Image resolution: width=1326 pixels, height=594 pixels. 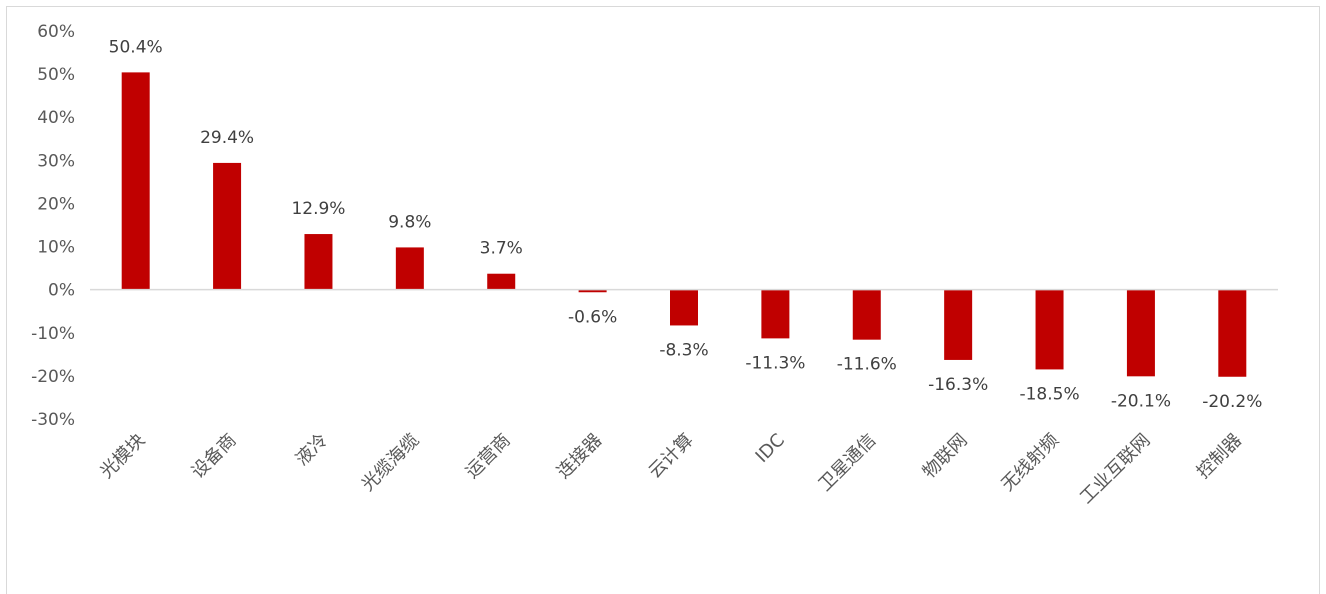 What do you see at coordinates (592, 317) in the screenshot?
I see `data-label: -0.6%` at bounding box center [592, 317].